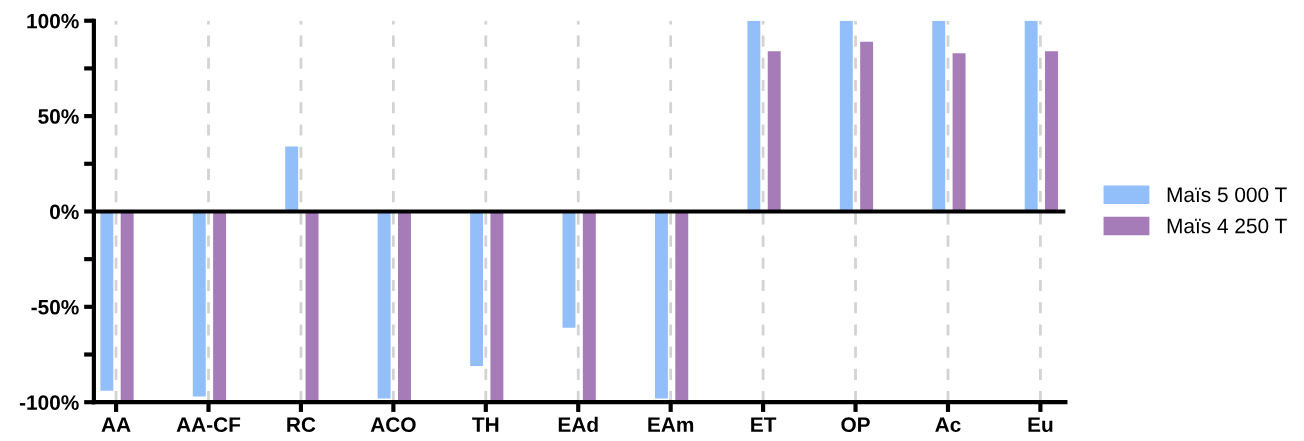 This screenshot has height=441, width=1304. I want to click on x-tick-label: RC, so click(301, 425).